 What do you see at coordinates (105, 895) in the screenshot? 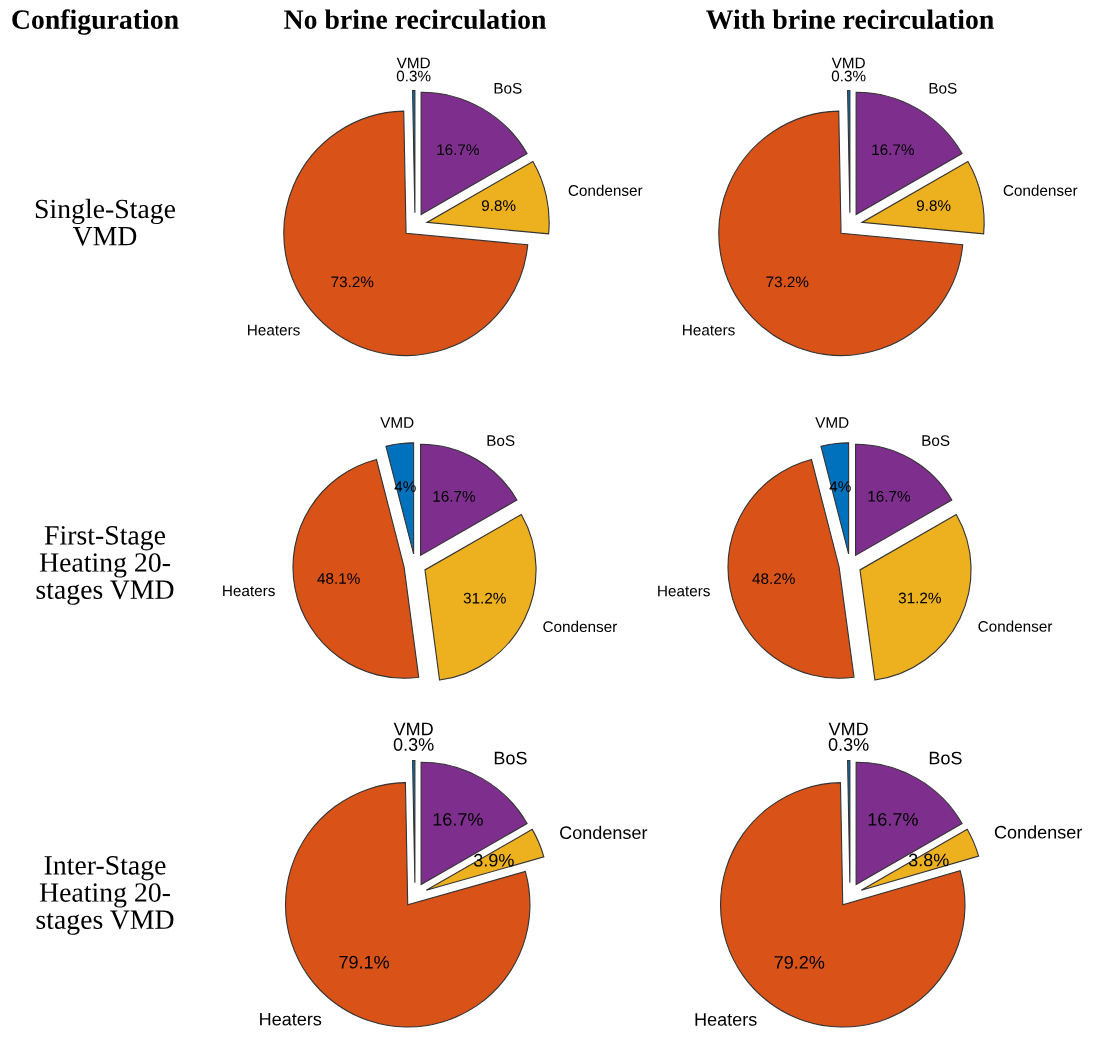
I see `text: Inter-Stage Heating 20- stages VMD` at bounding box center [105, 895].